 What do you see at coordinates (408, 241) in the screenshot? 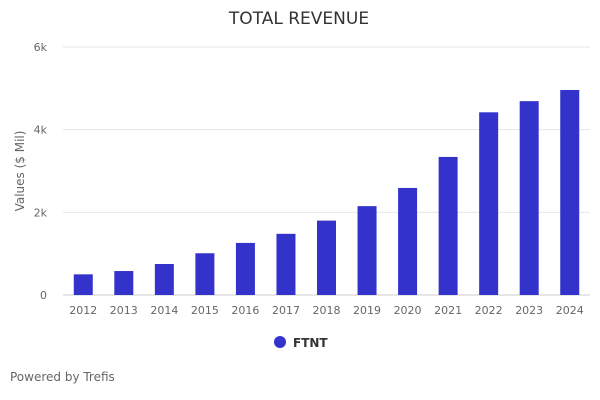
I see `bar-2020` at bounding box center [408, 241].